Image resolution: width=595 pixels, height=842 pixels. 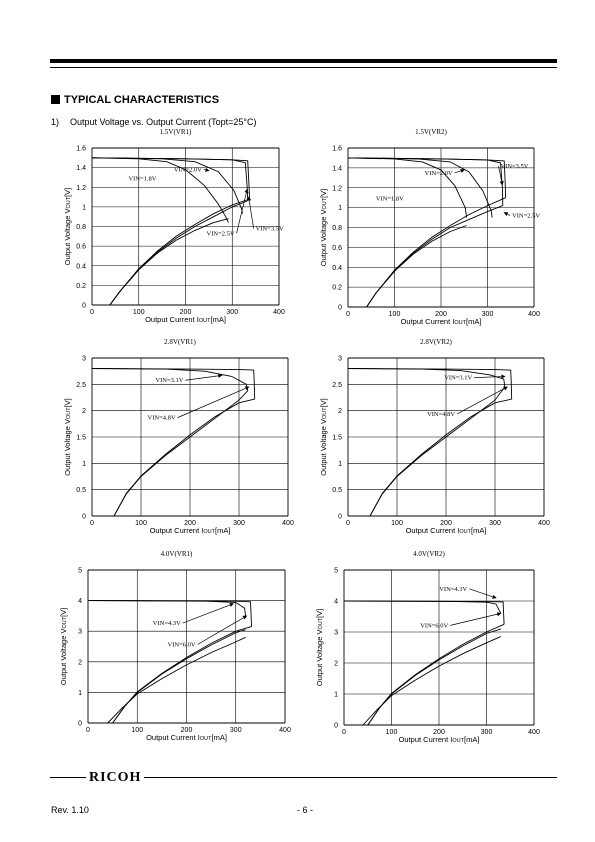 I want to click on series-annotation: VIN=3.1V, so click(x=458, y=378).